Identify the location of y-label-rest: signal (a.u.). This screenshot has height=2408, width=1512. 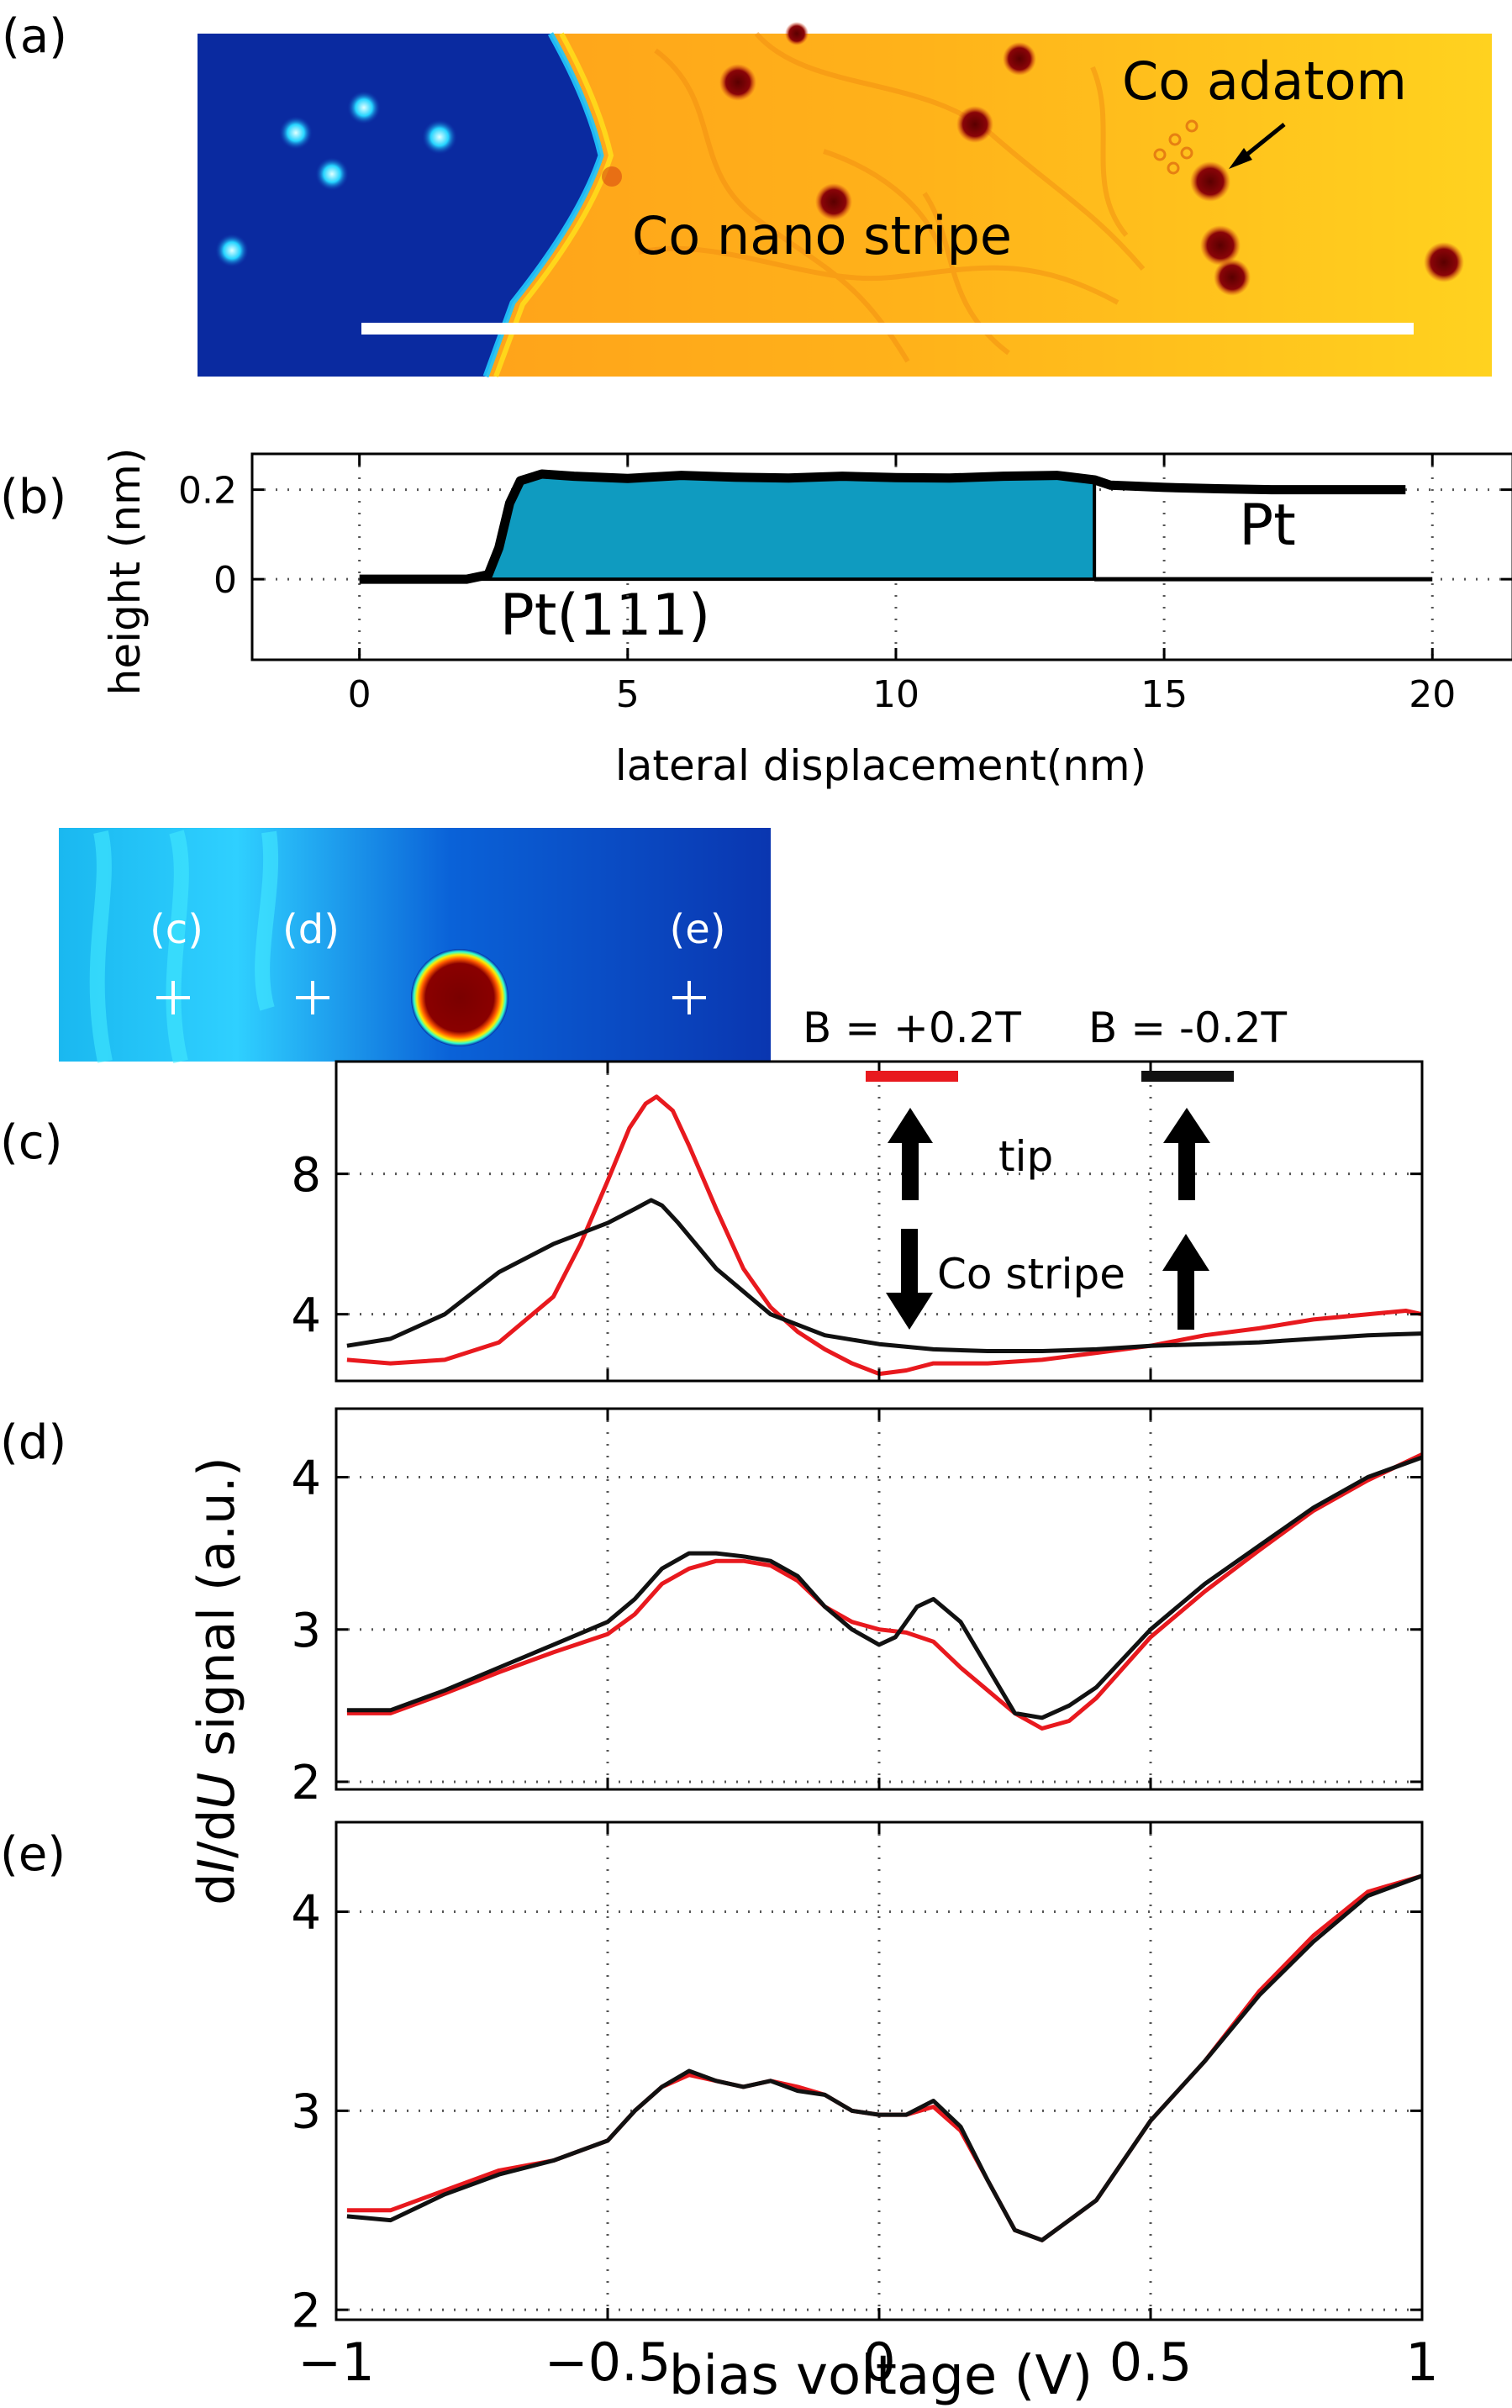
(217, 1614).